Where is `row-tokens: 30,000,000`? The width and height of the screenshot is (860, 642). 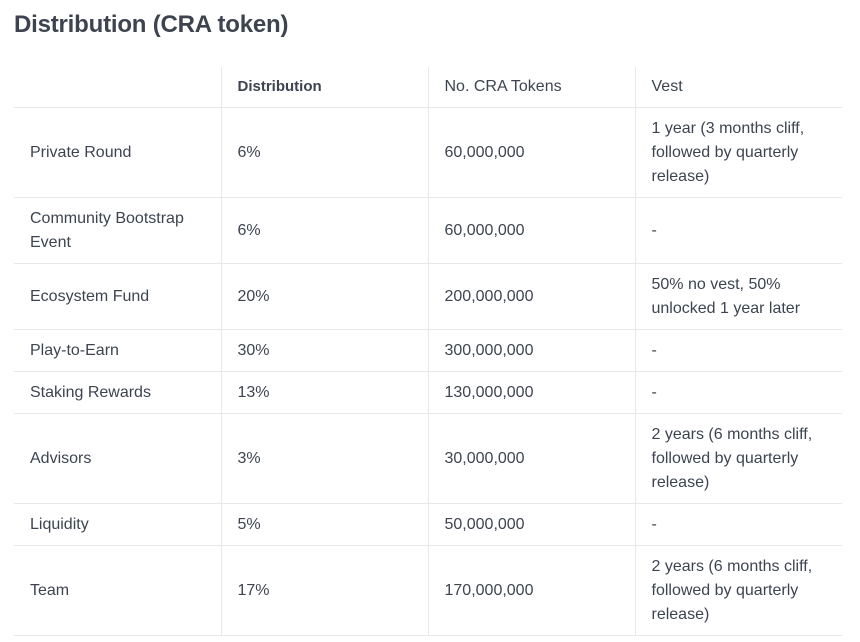
row-tokens: 30,000,000 is located at coordinates (531, 458).